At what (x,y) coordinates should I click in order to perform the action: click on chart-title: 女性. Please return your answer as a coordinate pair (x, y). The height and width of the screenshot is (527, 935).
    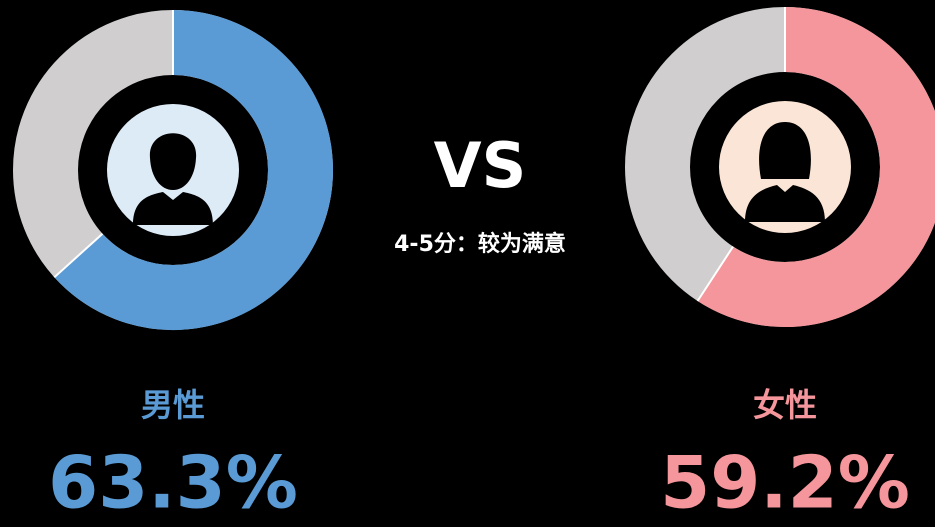
    Looking at the image, I should click on (785, 405).